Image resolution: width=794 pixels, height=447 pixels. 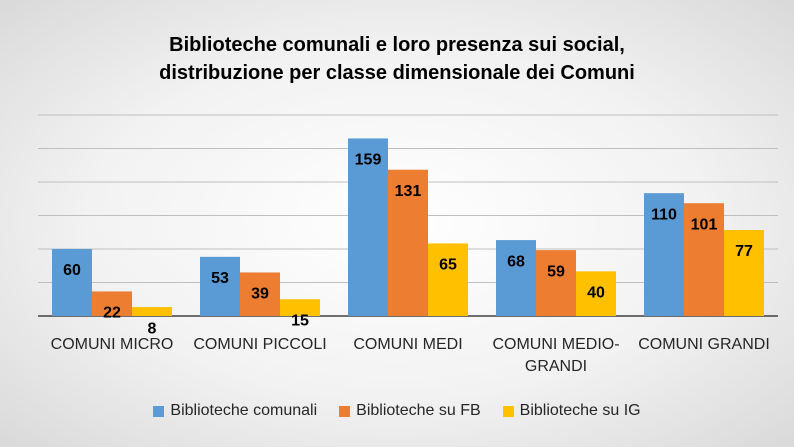 I want to click on data-label: 40, so click(x=596, y=293).